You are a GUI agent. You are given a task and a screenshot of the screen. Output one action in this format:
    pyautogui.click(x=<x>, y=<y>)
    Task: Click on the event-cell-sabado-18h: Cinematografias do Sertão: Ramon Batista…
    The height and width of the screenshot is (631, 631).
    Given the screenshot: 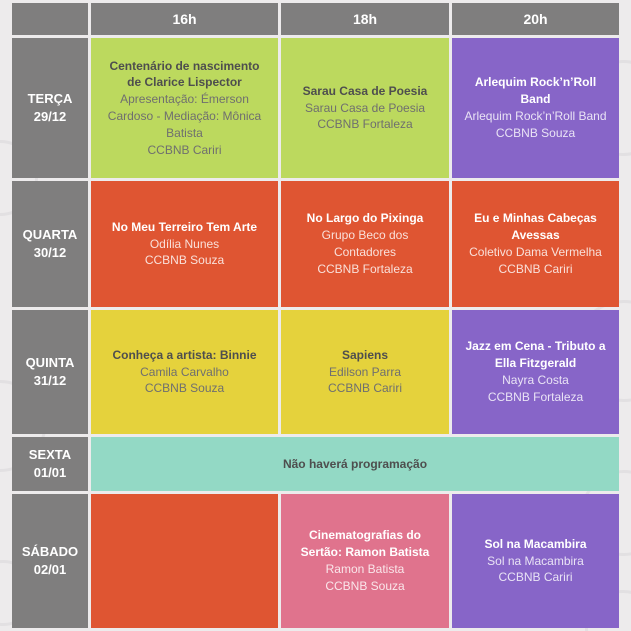 What is the action you would take?
    pyautogui.click(x=365, y=561)
    